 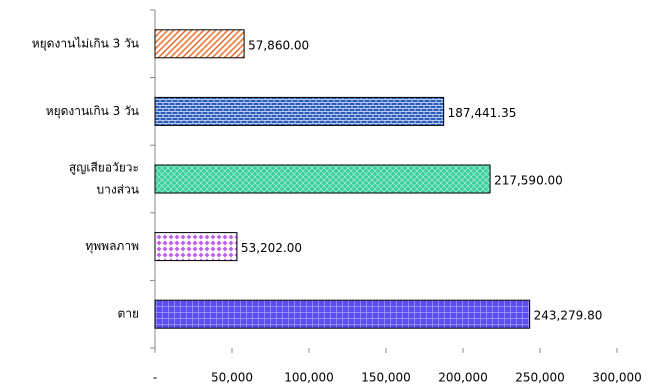 I want to click on y-tick-label: ทุพพลภาพ, so click(x=112, y=246).